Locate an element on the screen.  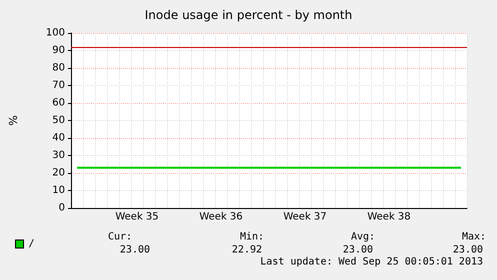
legend-label: / is located at coordinates (31, 244).